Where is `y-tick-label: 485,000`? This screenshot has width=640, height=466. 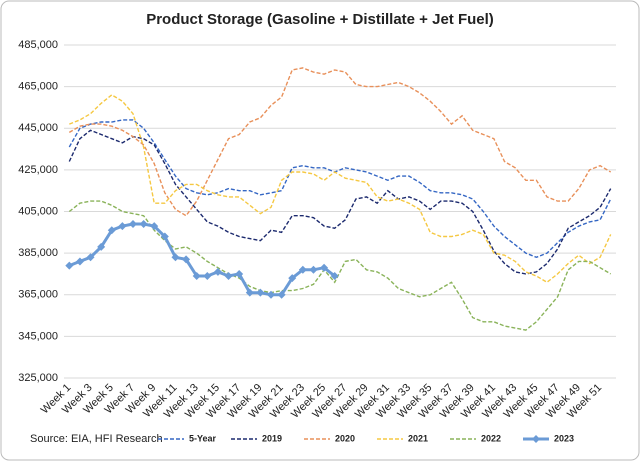 y-tick-label: 485,000 is located at coordinates (38, 45).